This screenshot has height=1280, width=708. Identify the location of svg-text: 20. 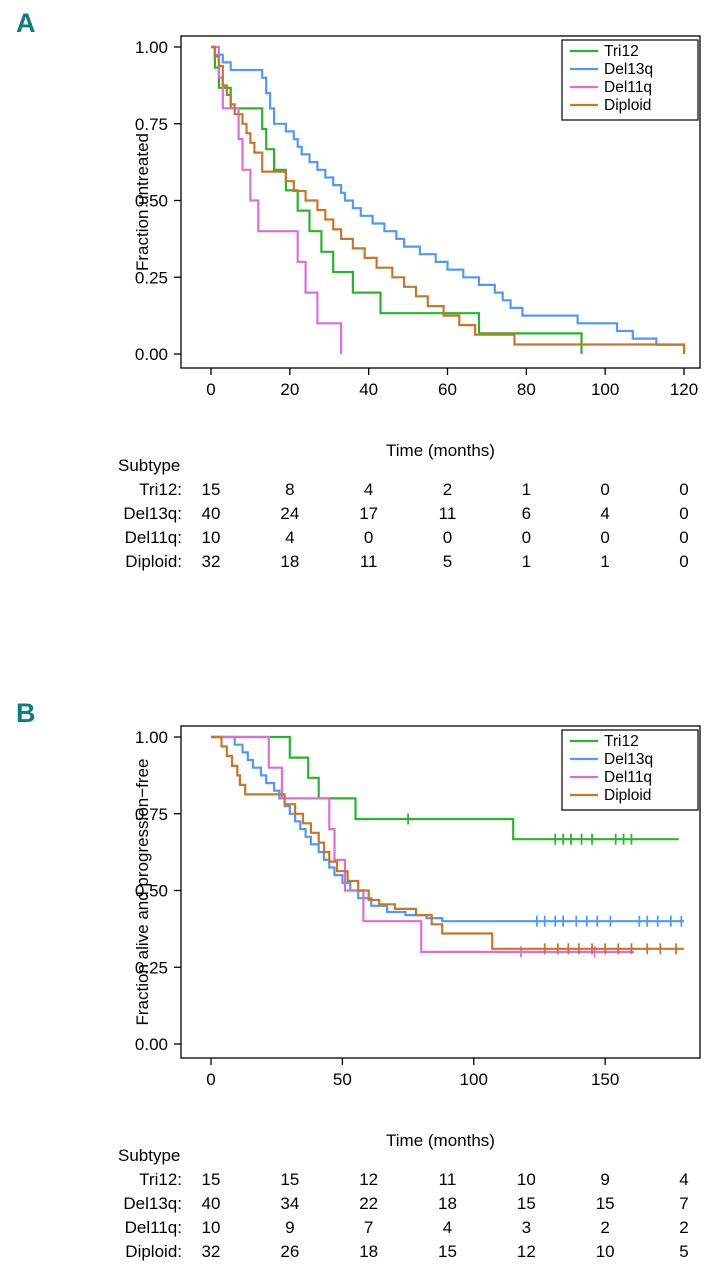
(289, 389).